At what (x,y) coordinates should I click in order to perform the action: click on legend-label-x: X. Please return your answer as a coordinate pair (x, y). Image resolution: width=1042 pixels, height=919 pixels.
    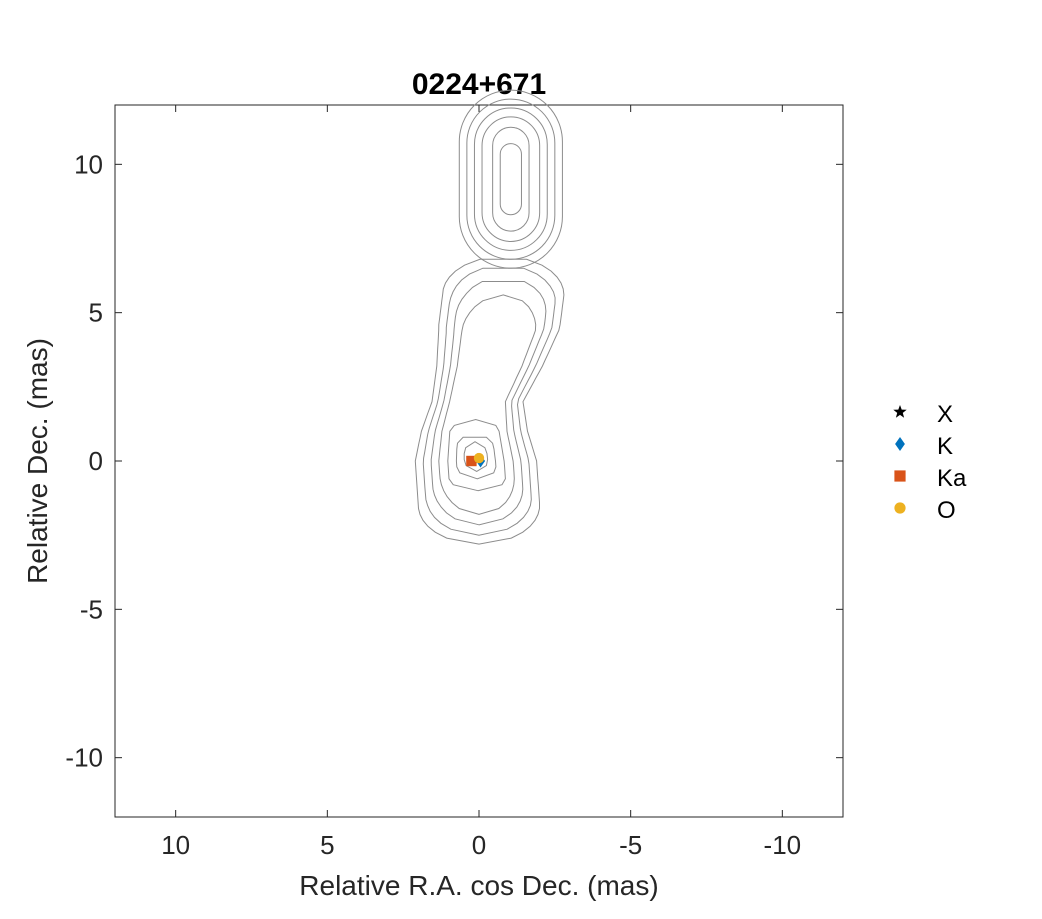
    Looking at the image, I should click on (945, 414).